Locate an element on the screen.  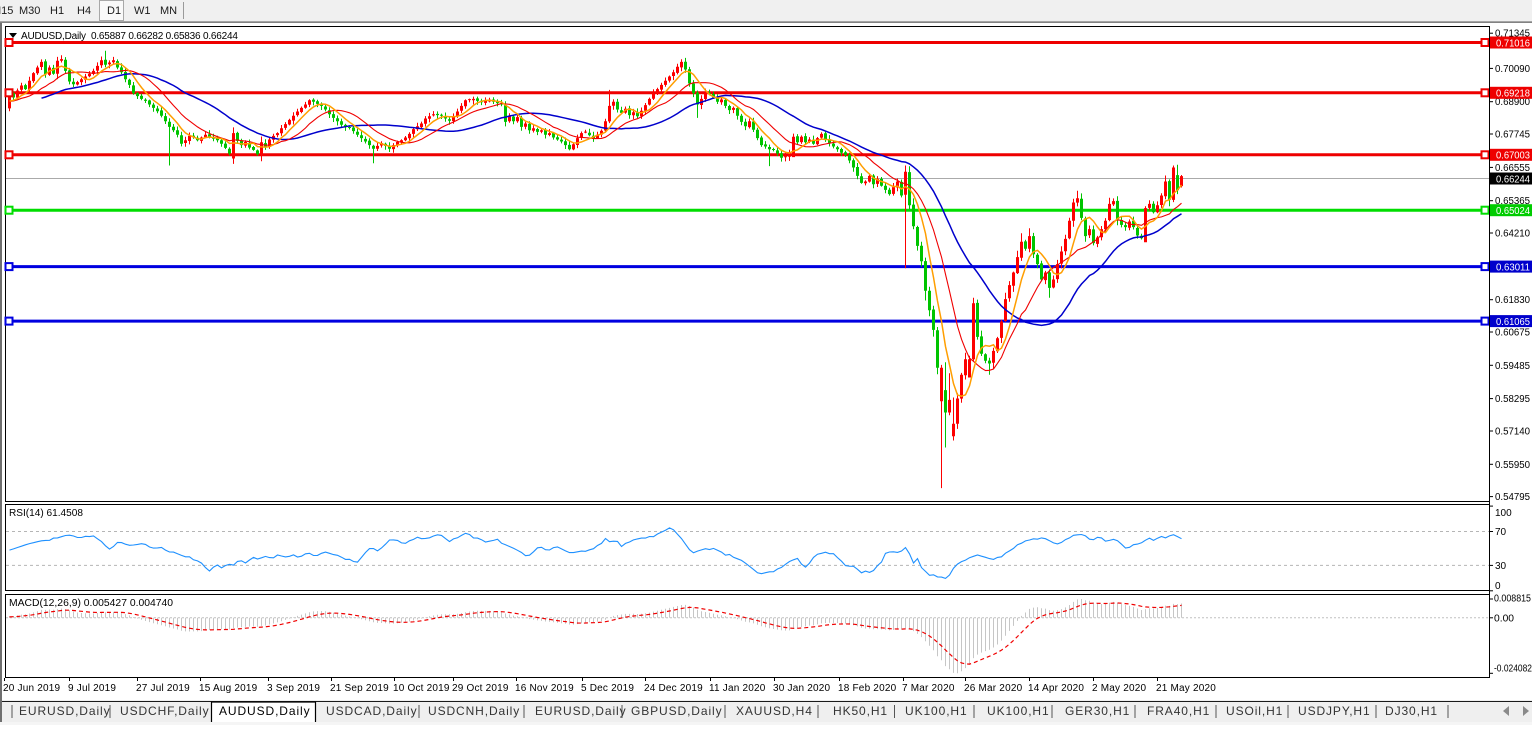
svg-text: 100 is located at coordinates (1503, 513).